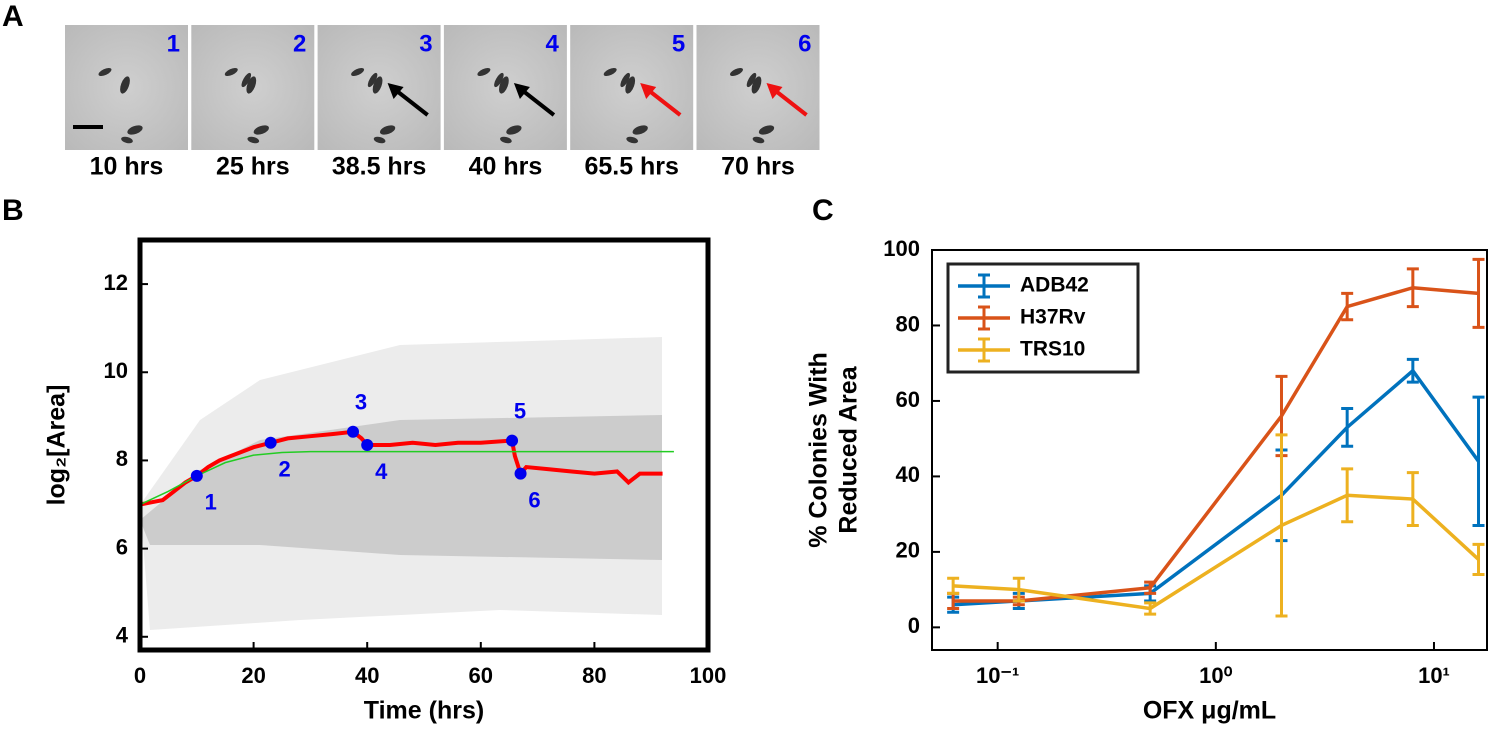  I want to click on trace, so click(406, 478).